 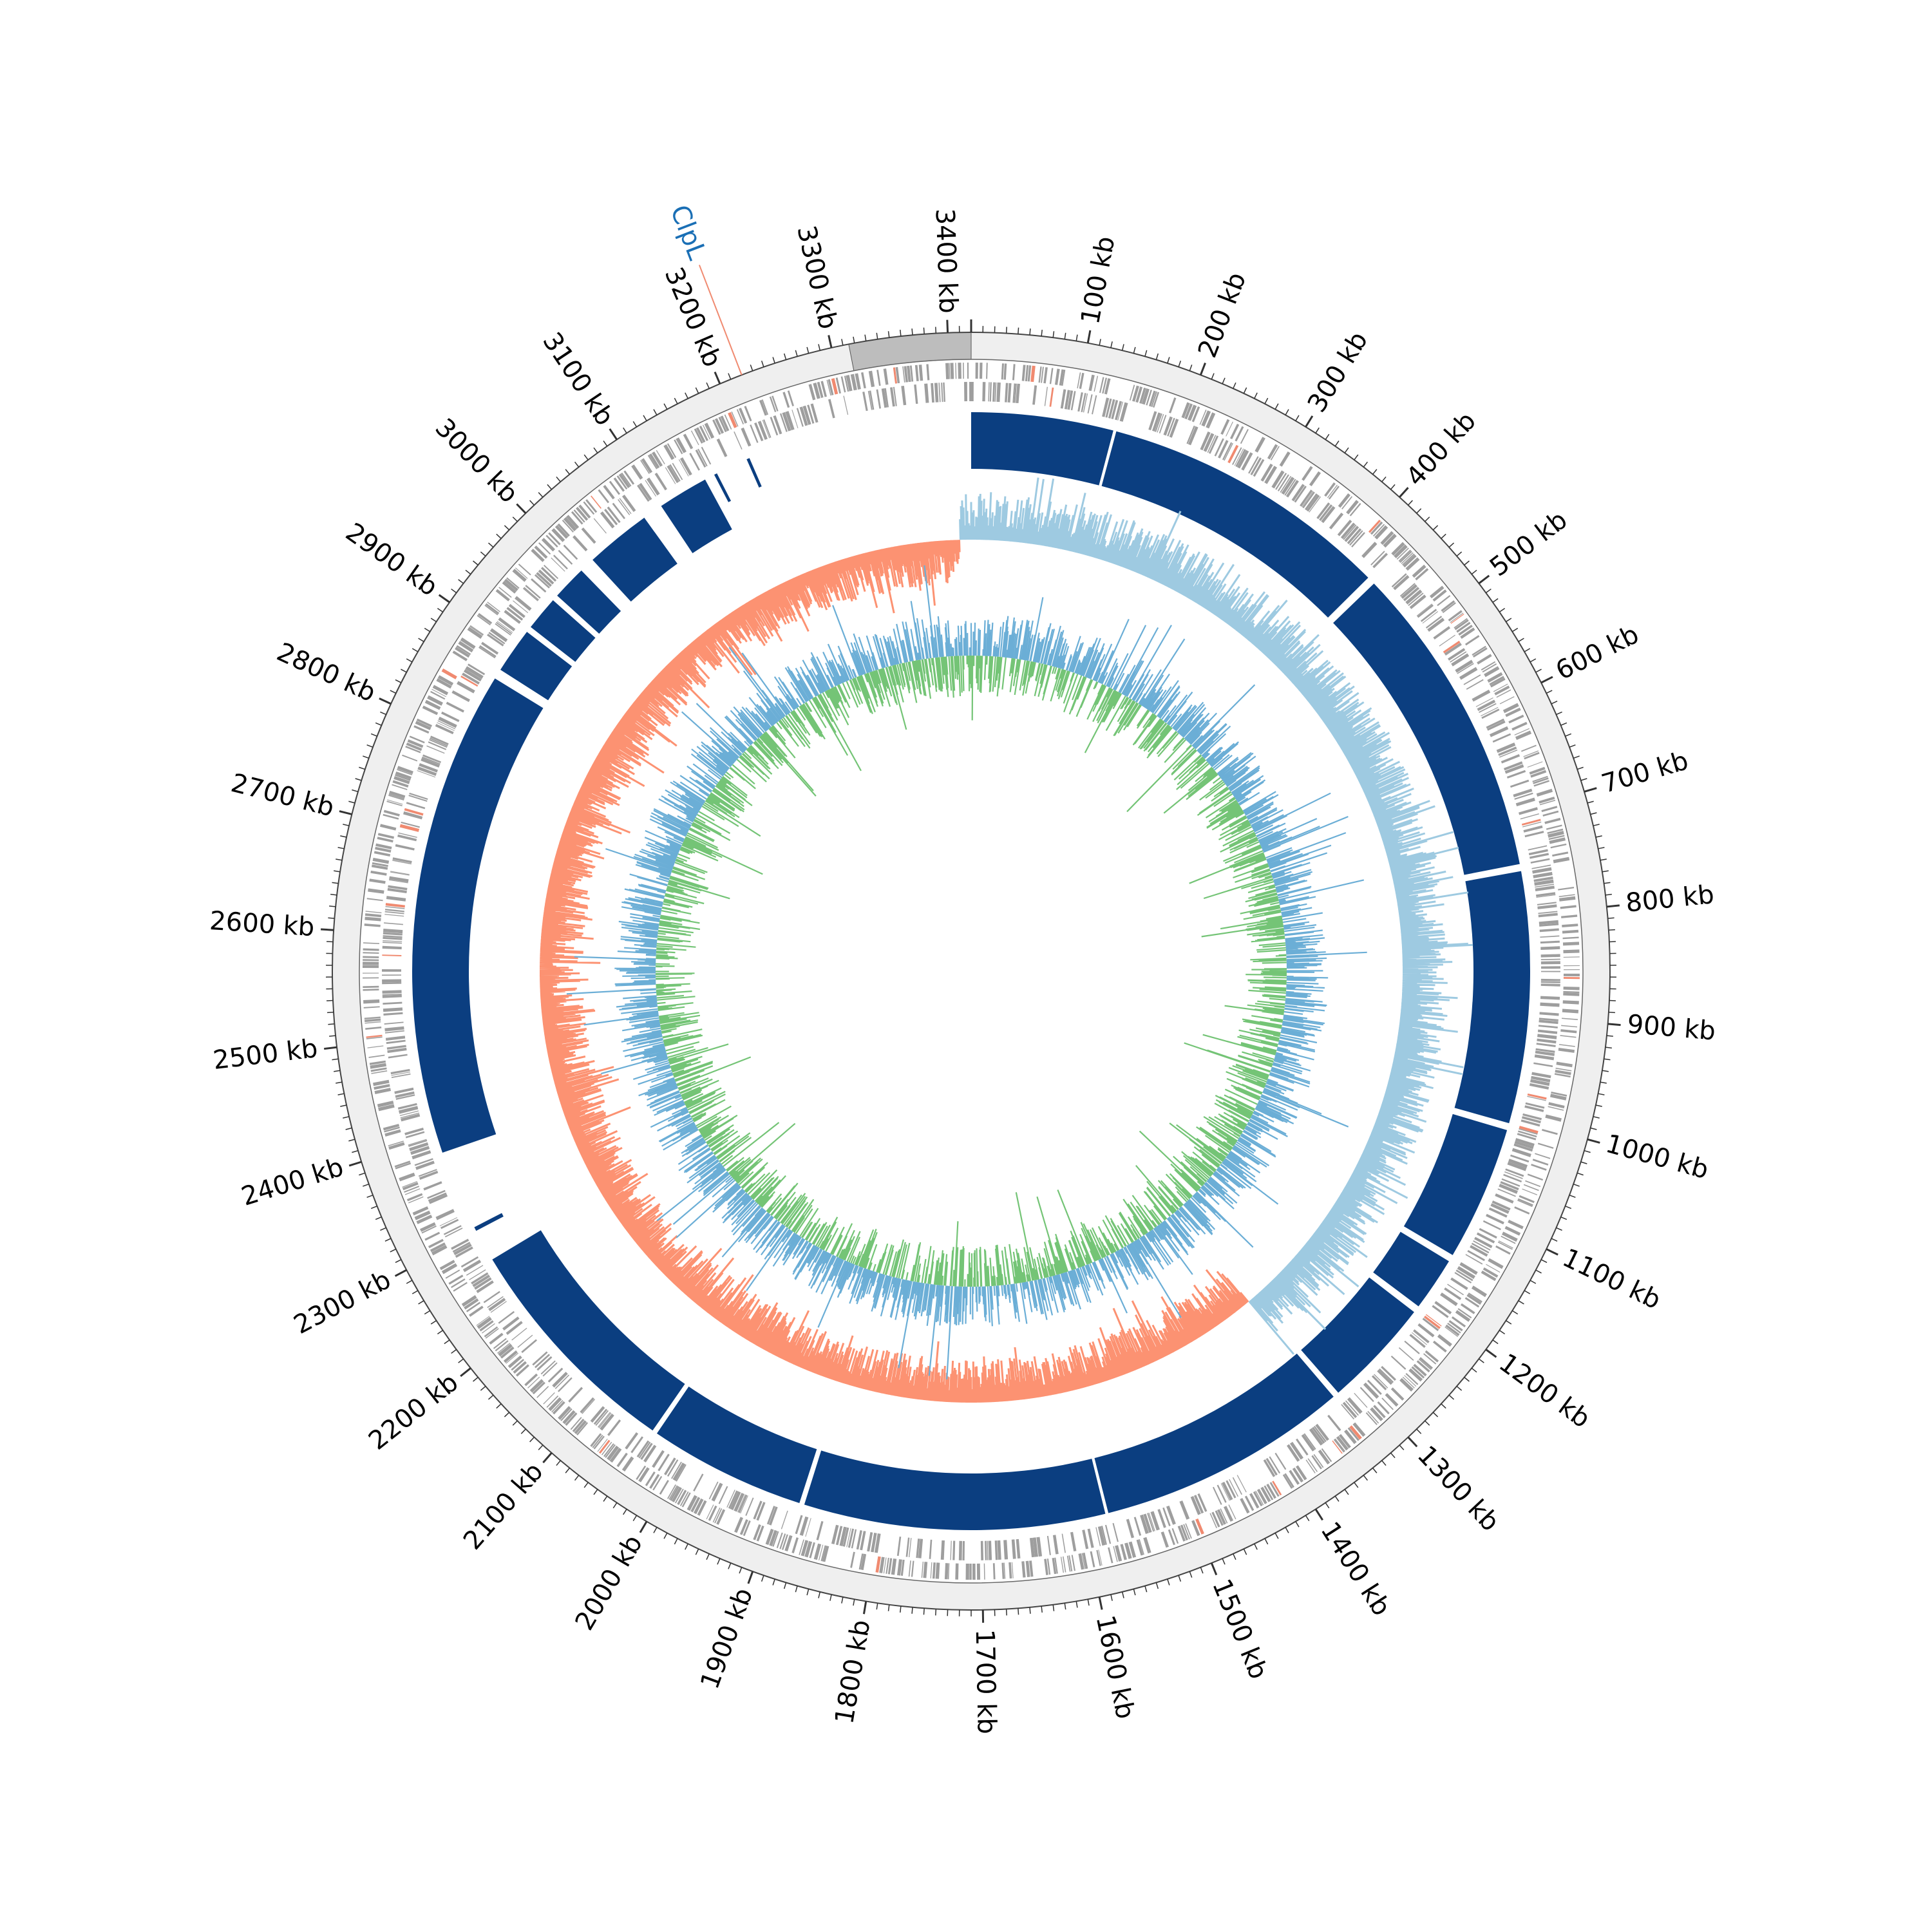 I want to click on tick-label: 3100 kb, so click(x=578, y=379).